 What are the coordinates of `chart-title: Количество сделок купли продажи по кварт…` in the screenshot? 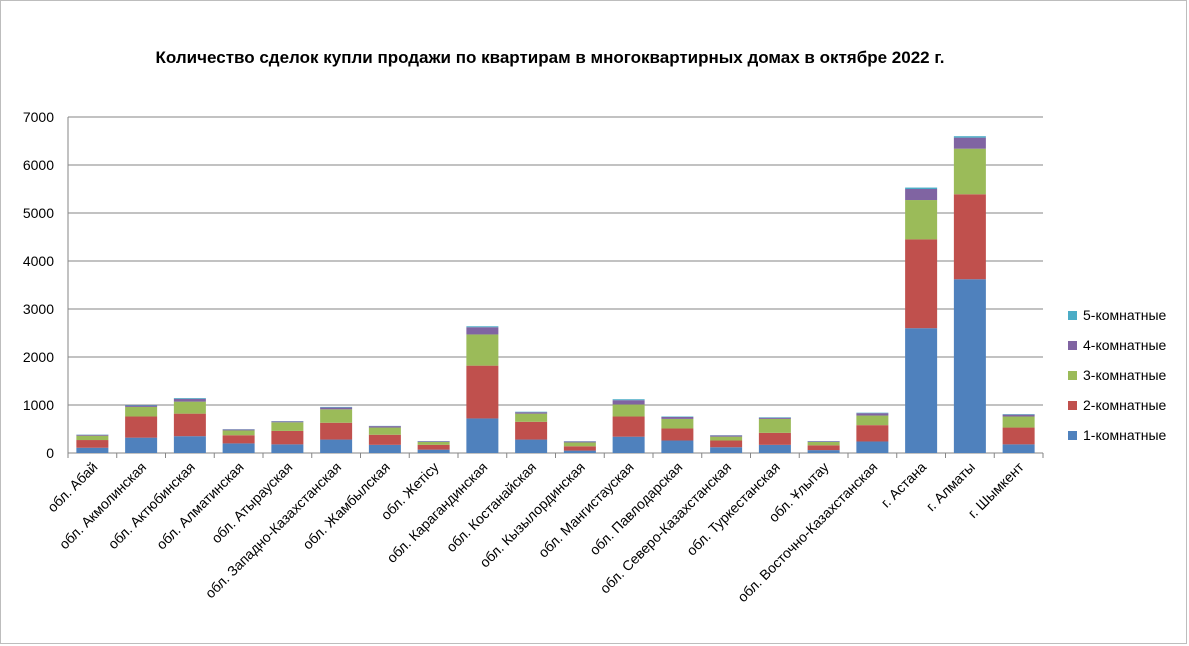 It's located at (550, 57).